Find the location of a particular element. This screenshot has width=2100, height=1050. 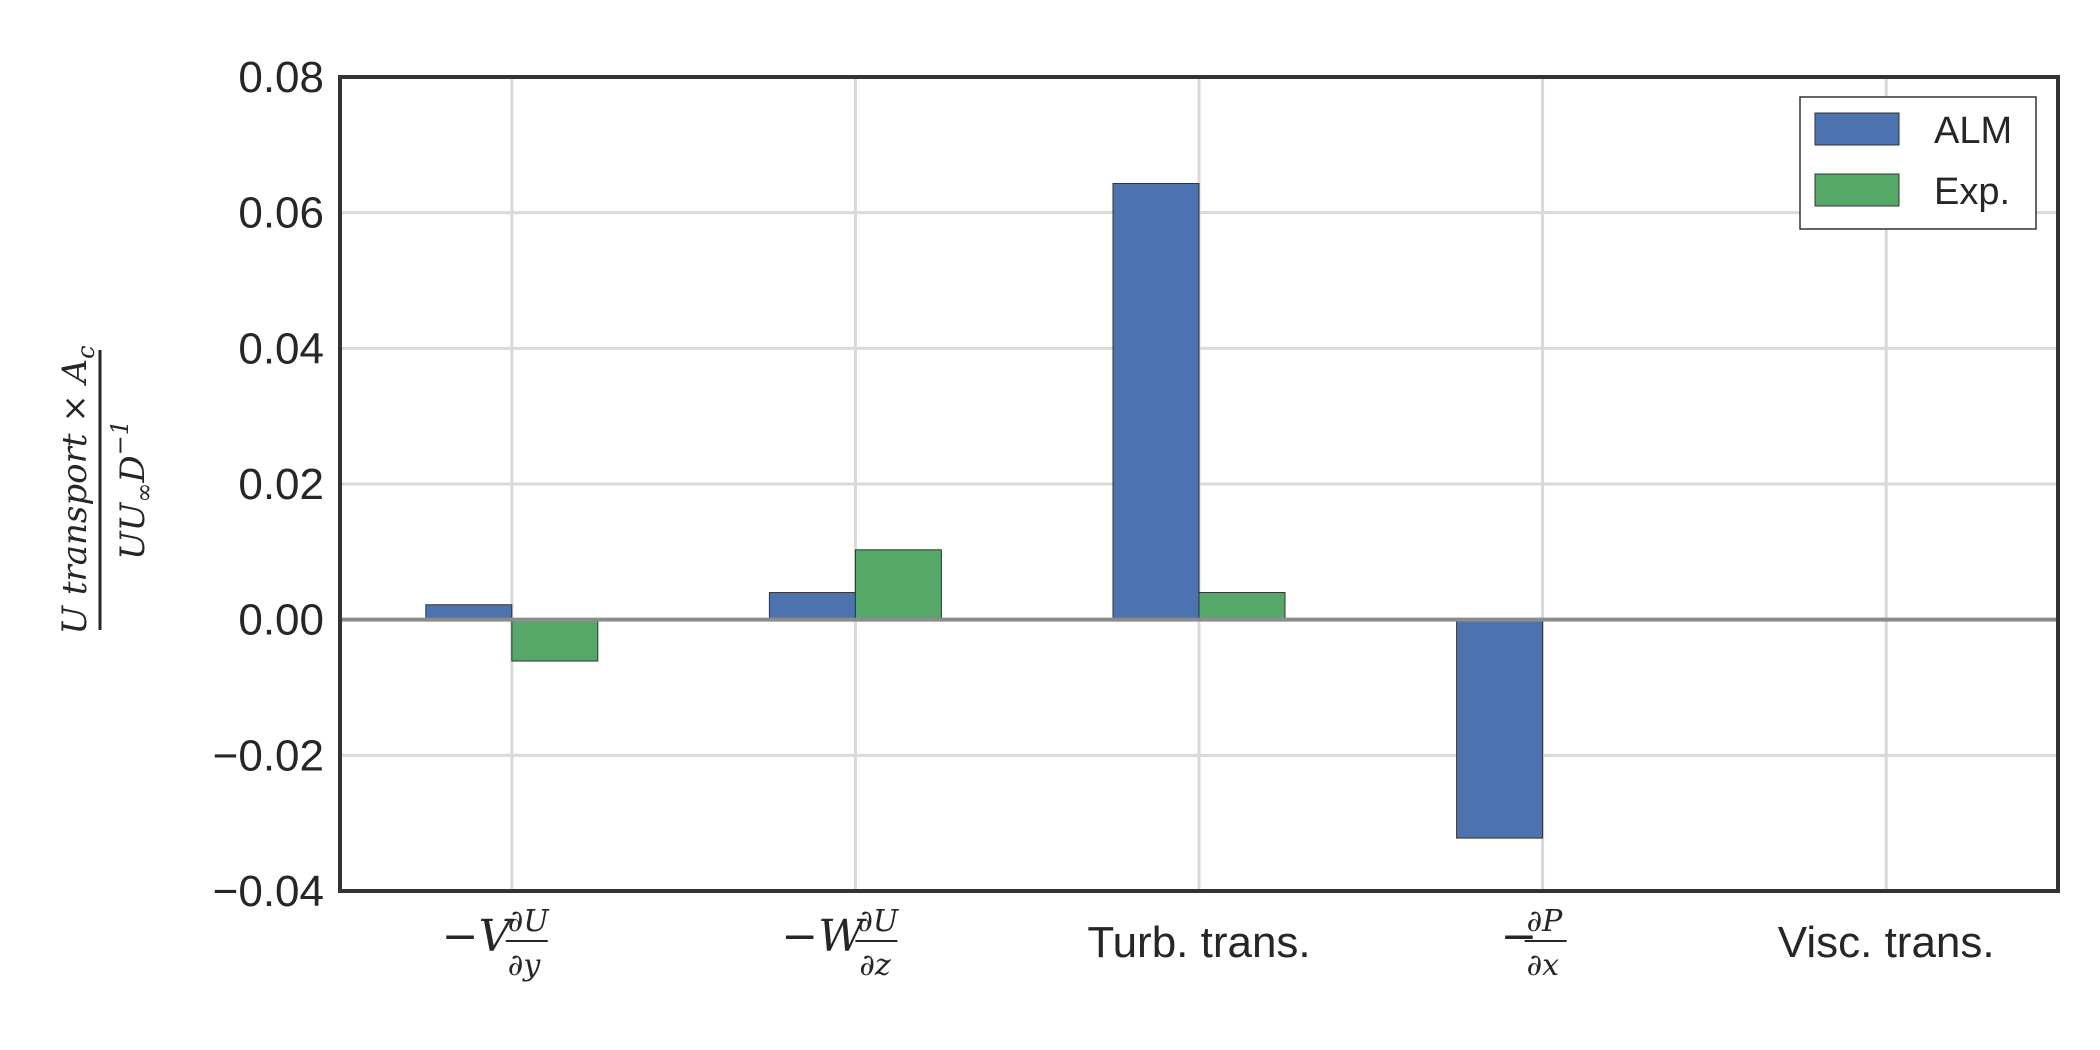

x-tick-label-1: −W ∂U ∂z is located at coordinates (840, 943).